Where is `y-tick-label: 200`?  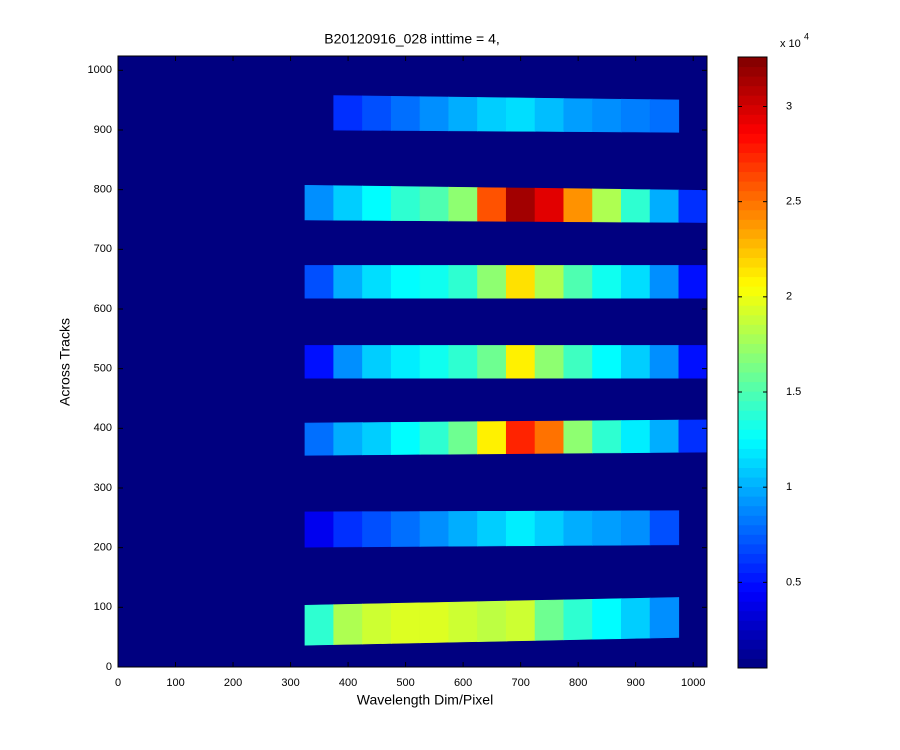 y-tick-label: 200 is located at coordinates (103, 548).